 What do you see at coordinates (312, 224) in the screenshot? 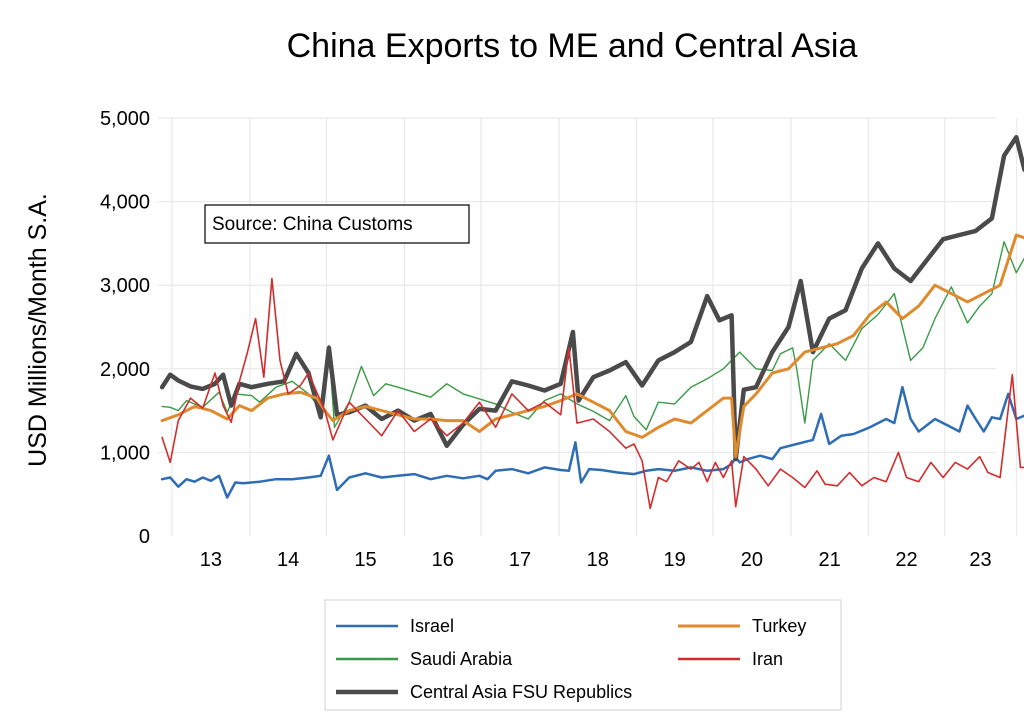
I see `source-annotation-text: Source: China Customs` at bounding box center [312, 224].